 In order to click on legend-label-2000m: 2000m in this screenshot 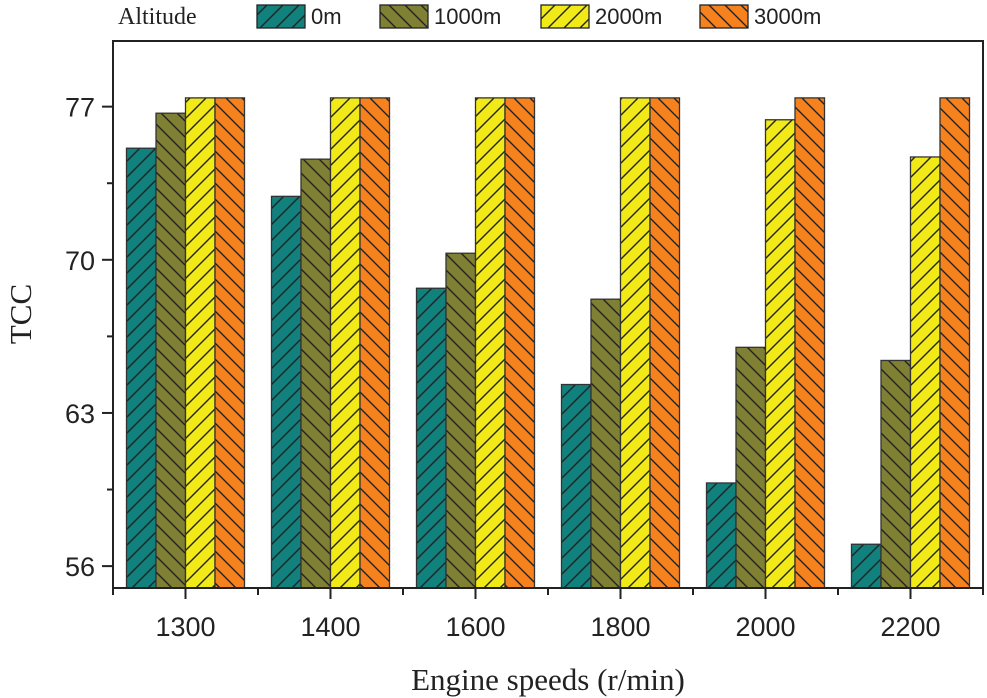, I will do `click(628, 16)`.